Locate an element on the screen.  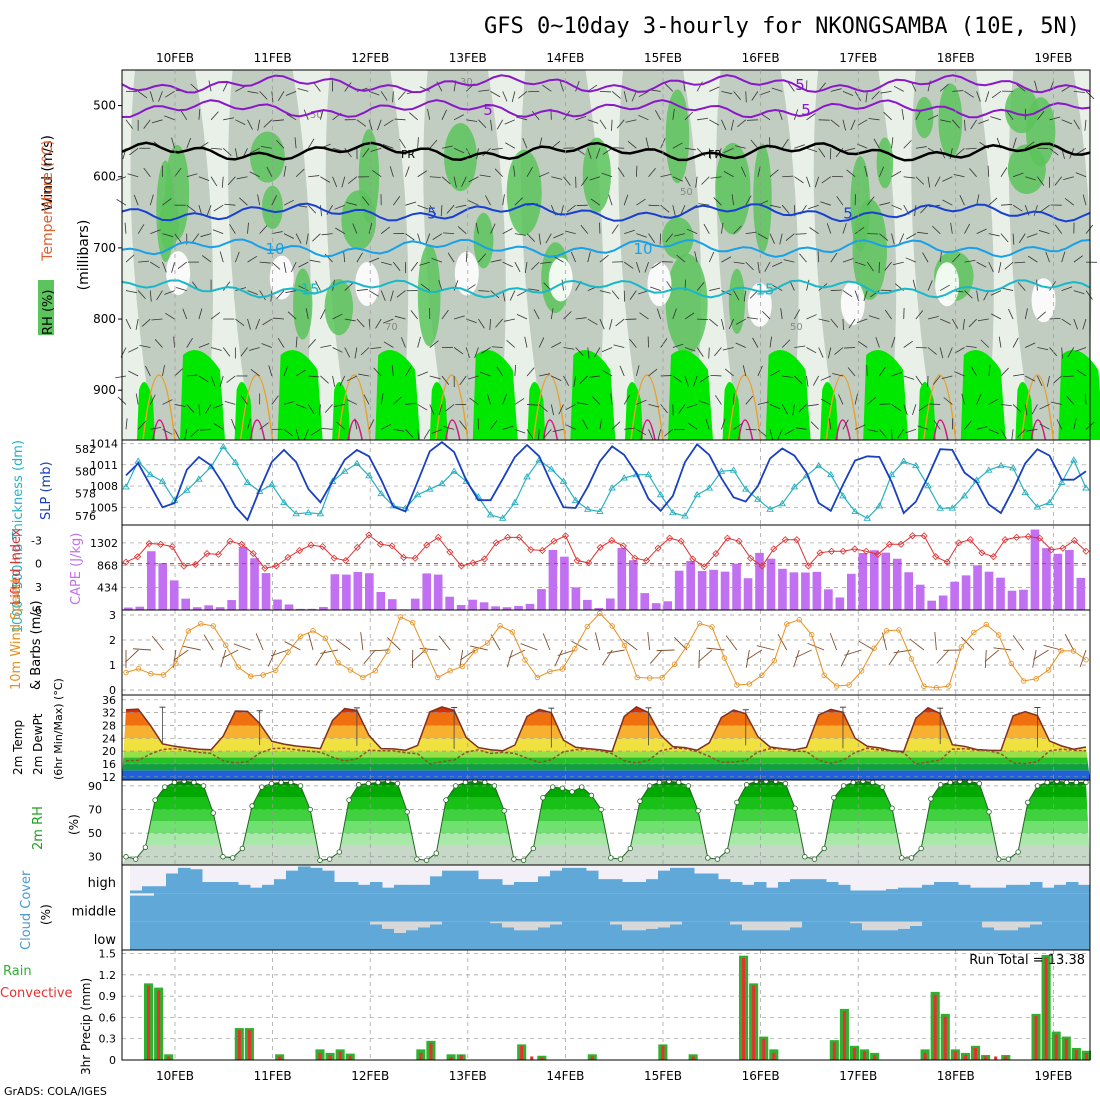
rh-dry-pocket is located at coordinates (561, 279).